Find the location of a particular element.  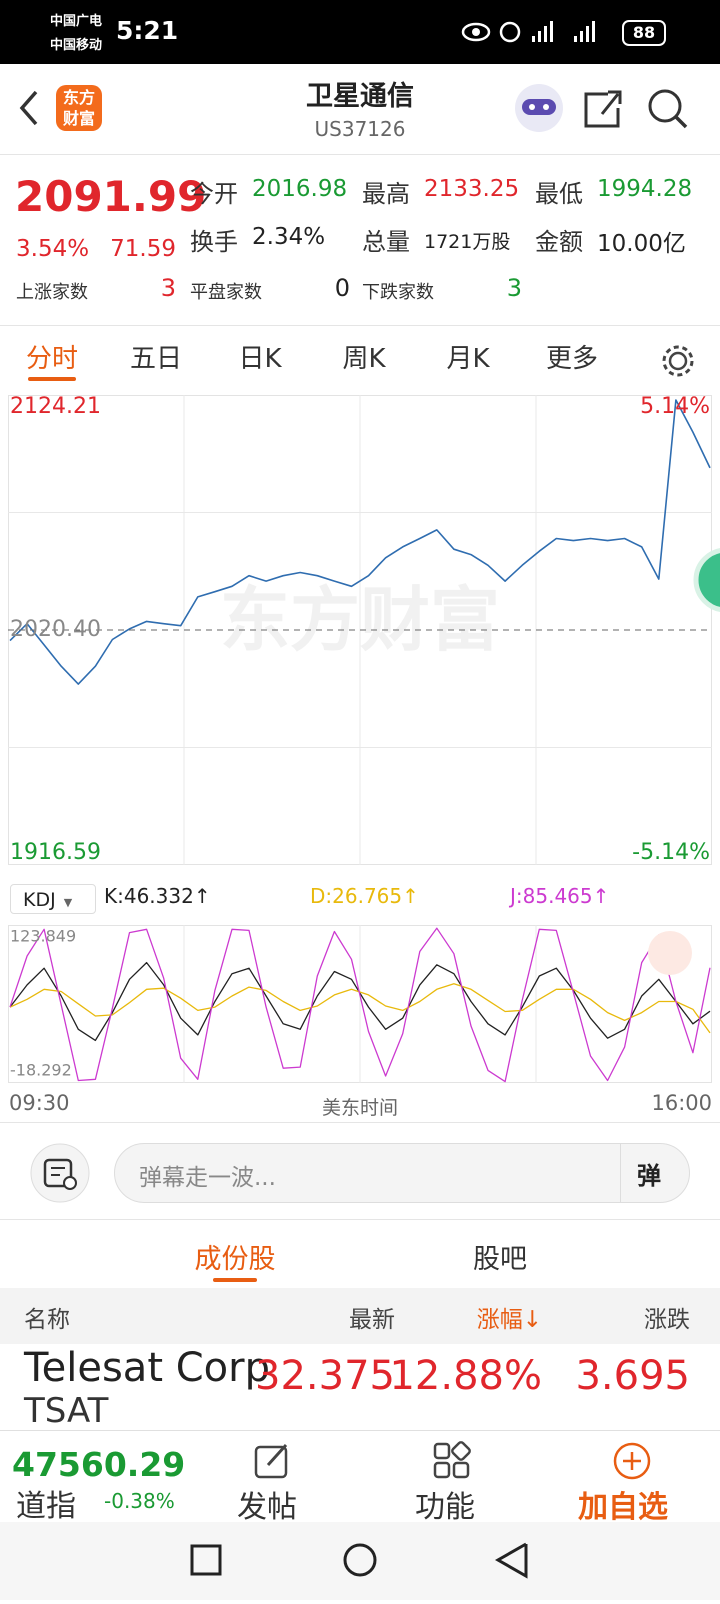

index-name: 道指 is located at coordinates (46, 1506).